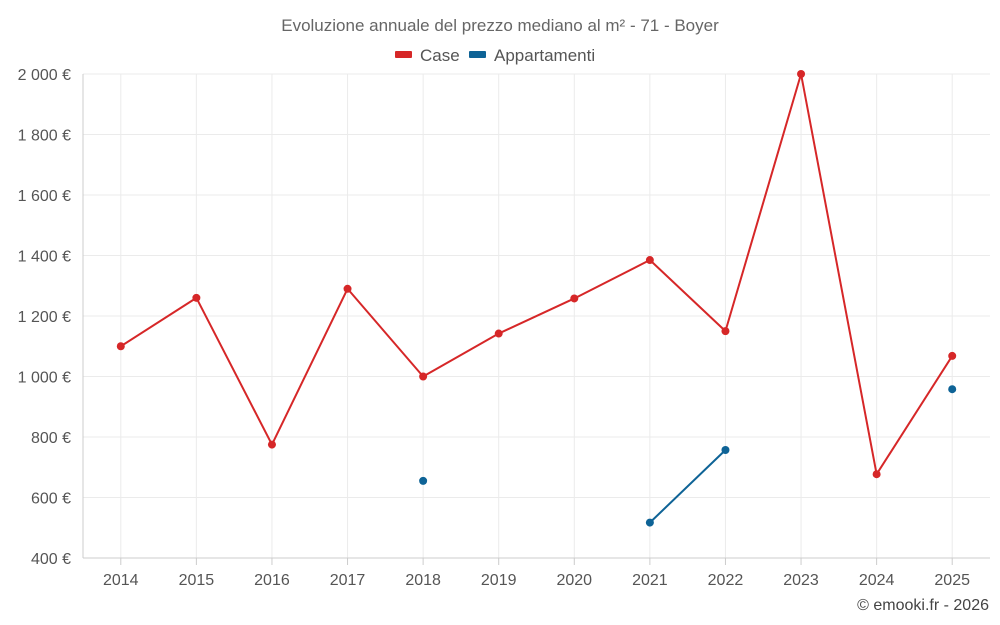 The height and width of the screenshot is (625, 1000). Describe the element at coordinates (44, 257) in the screenshot. I see `y-tick-label: 1 400 €` at that location.